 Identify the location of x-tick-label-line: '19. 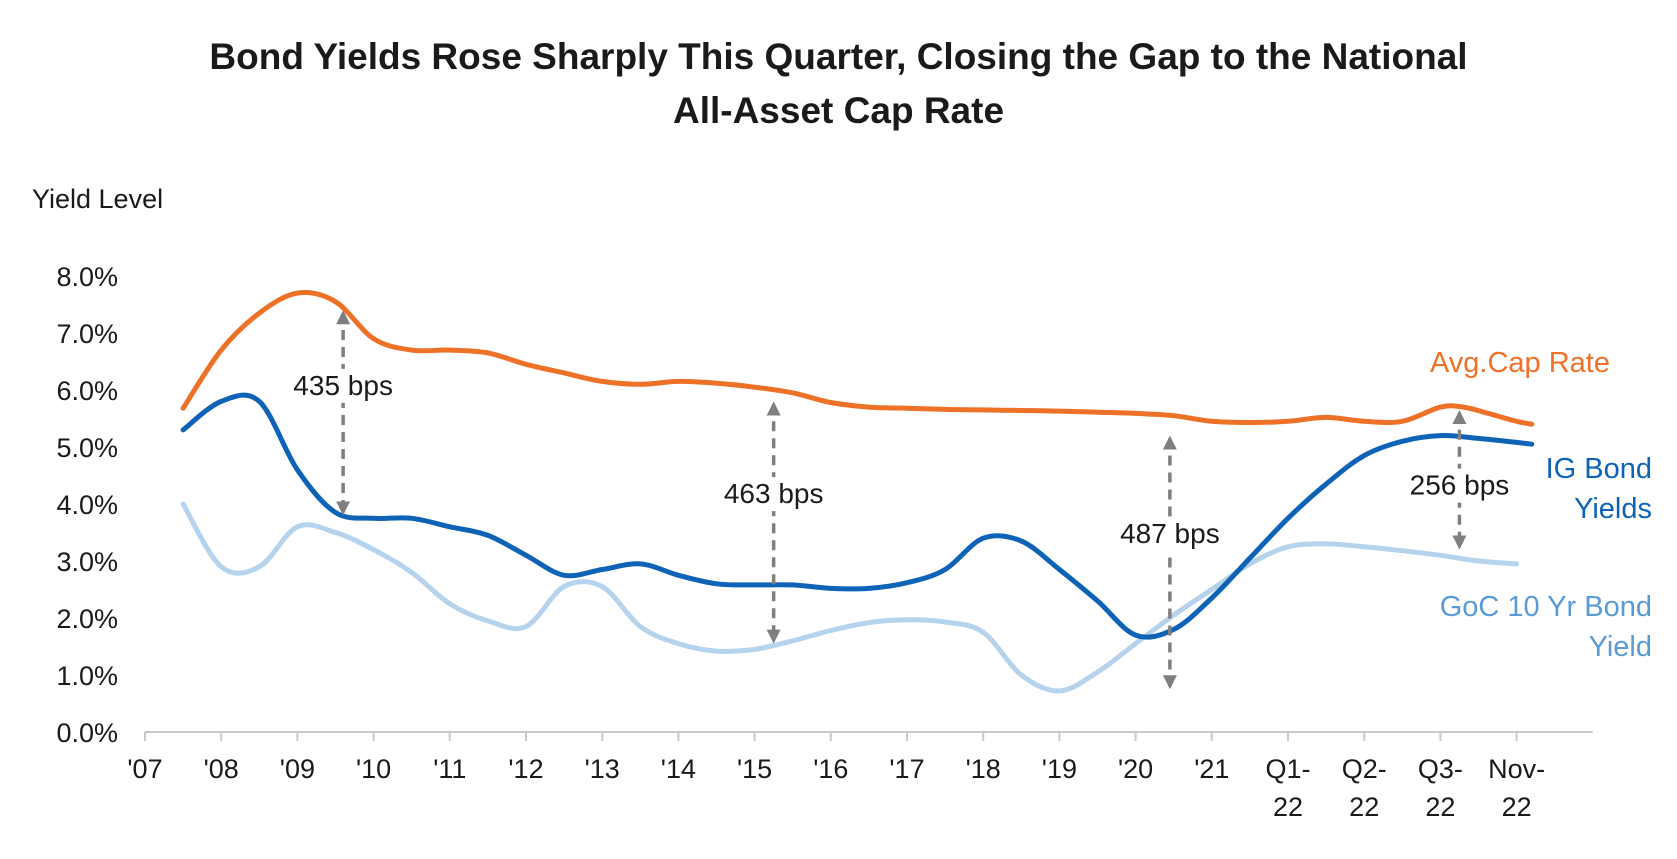
(1059, 769).